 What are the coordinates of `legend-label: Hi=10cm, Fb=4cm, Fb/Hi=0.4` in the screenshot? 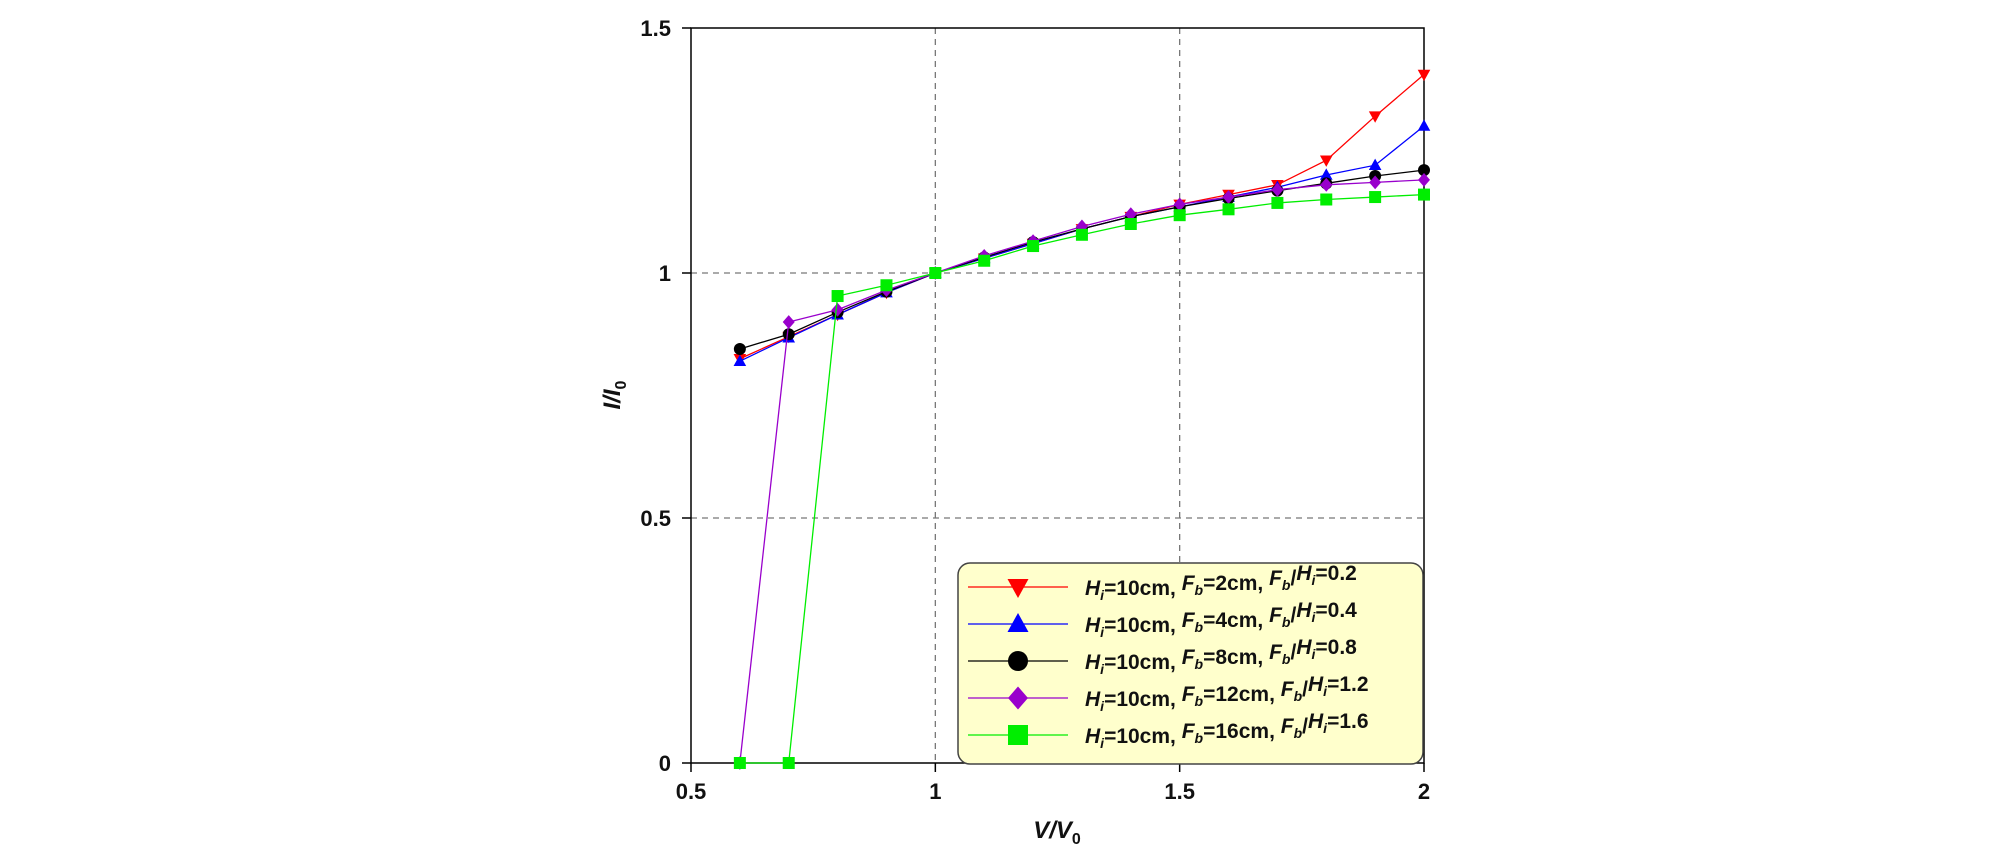 It's located at (1221, 619).